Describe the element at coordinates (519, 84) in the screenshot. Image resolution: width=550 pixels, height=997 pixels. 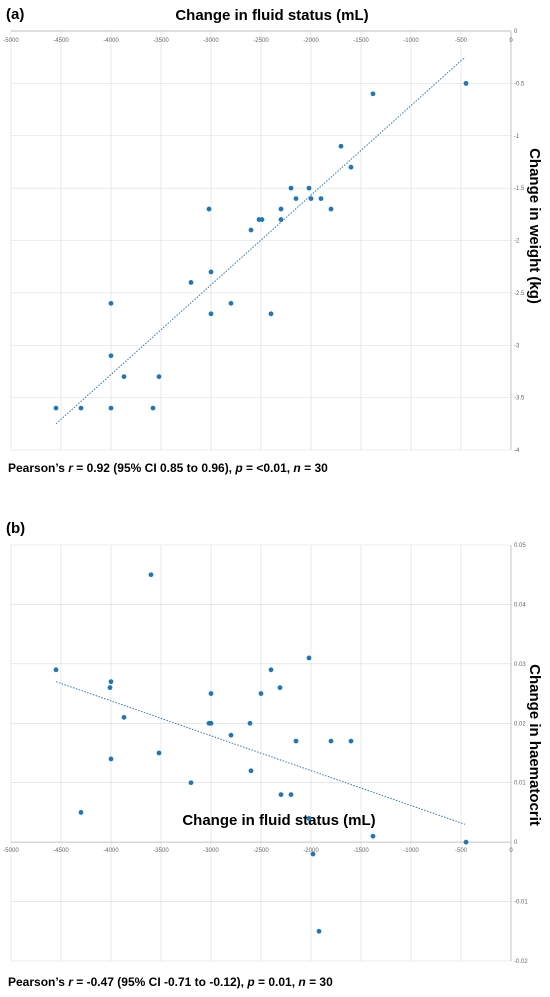
I see `y-tick-label: -0.5` at that location.